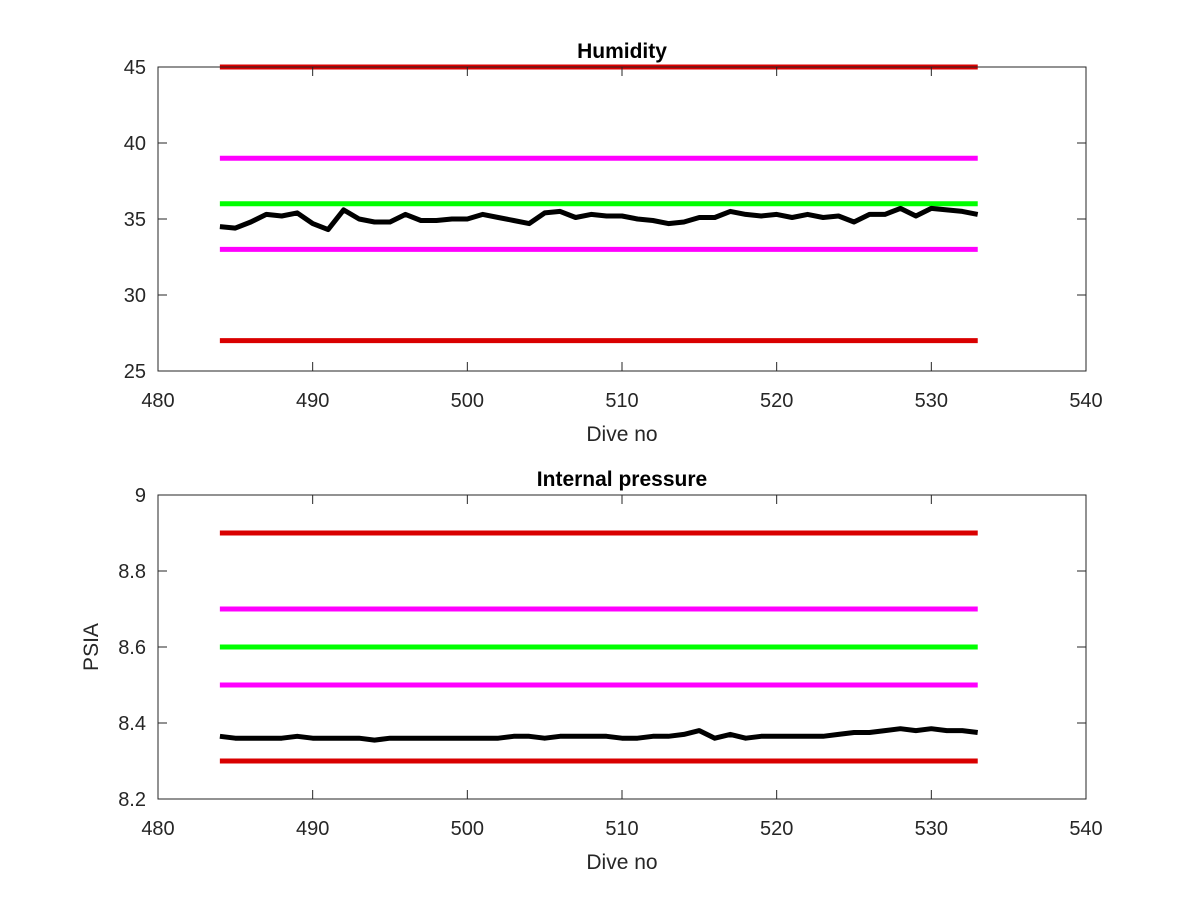 The image size is (1200, 900). I want to click on y-tick-label: 25, so click(135, 372).